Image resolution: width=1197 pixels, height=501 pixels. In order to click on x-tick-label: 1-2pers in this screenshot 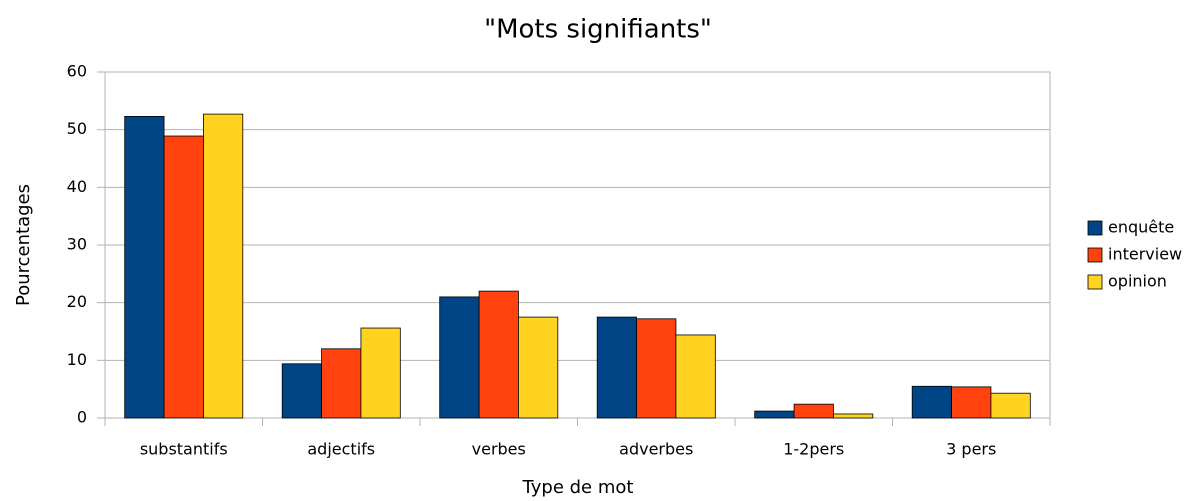, I will do `click(813, 449)`.